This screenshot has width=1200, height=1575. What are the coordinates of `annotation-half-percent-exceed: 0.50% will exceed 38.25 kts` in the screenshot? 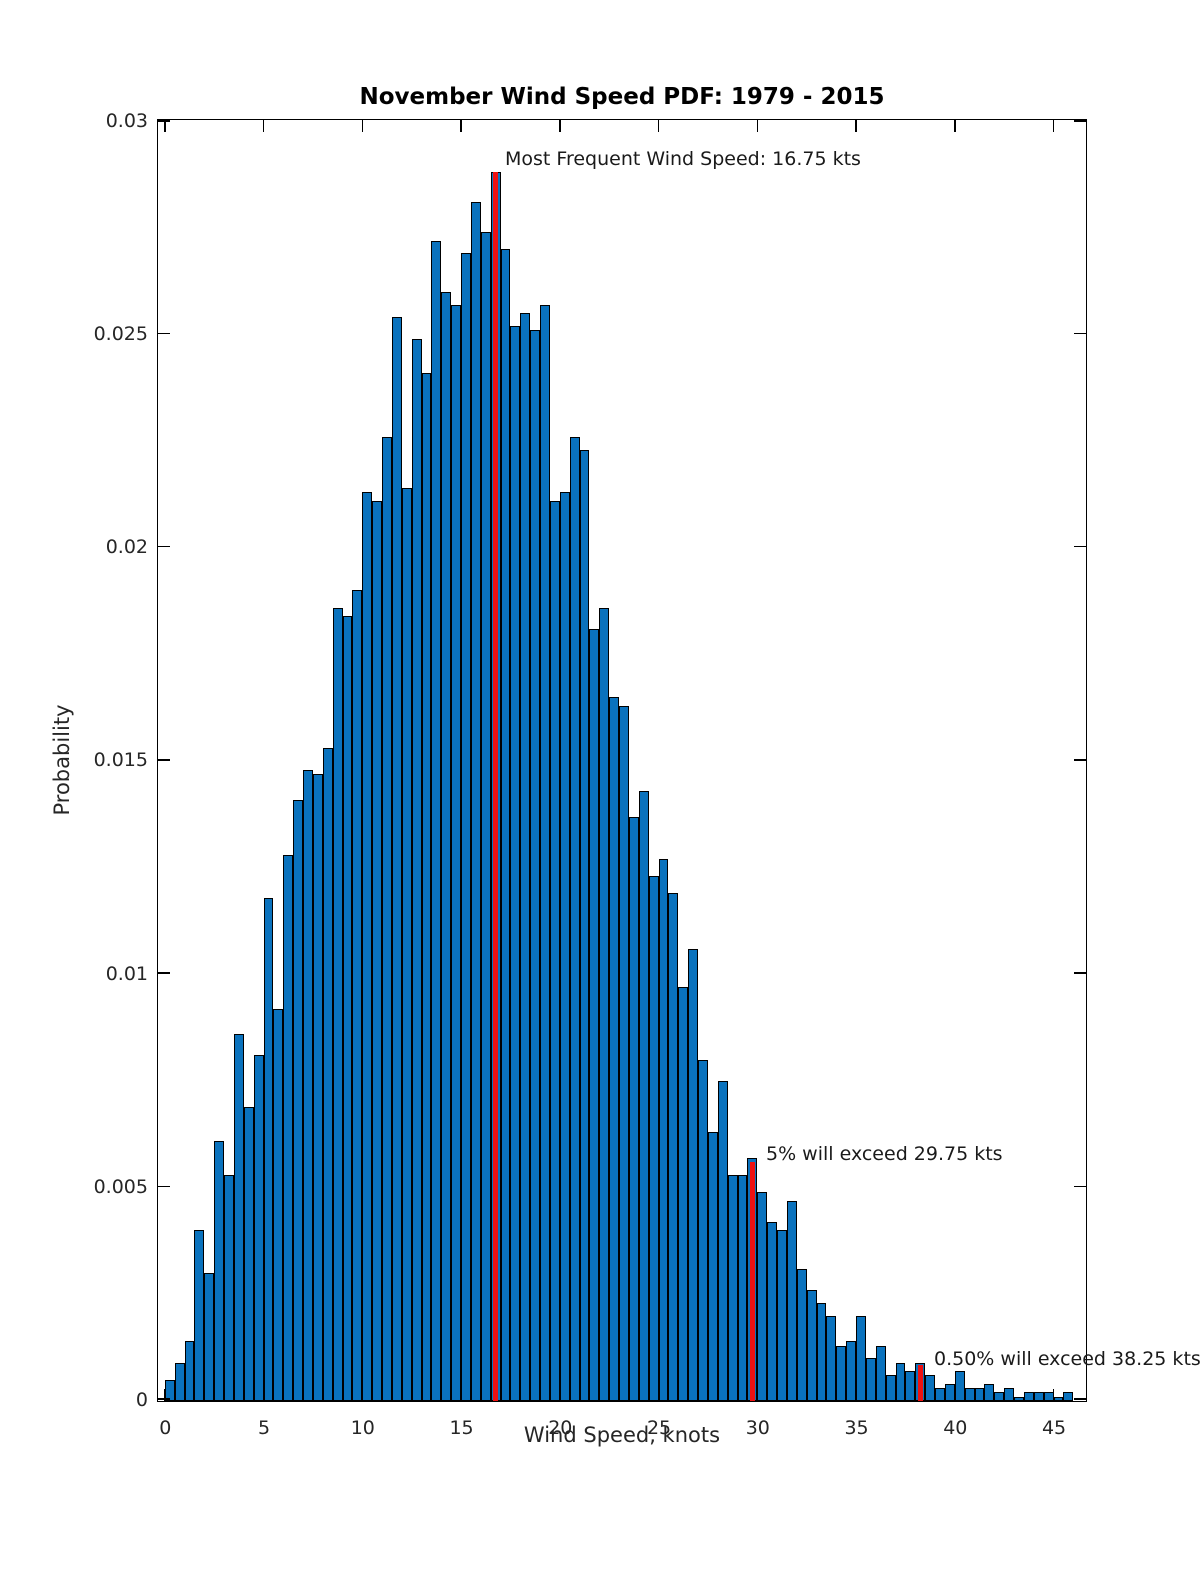 It's located at (1067, 1359).